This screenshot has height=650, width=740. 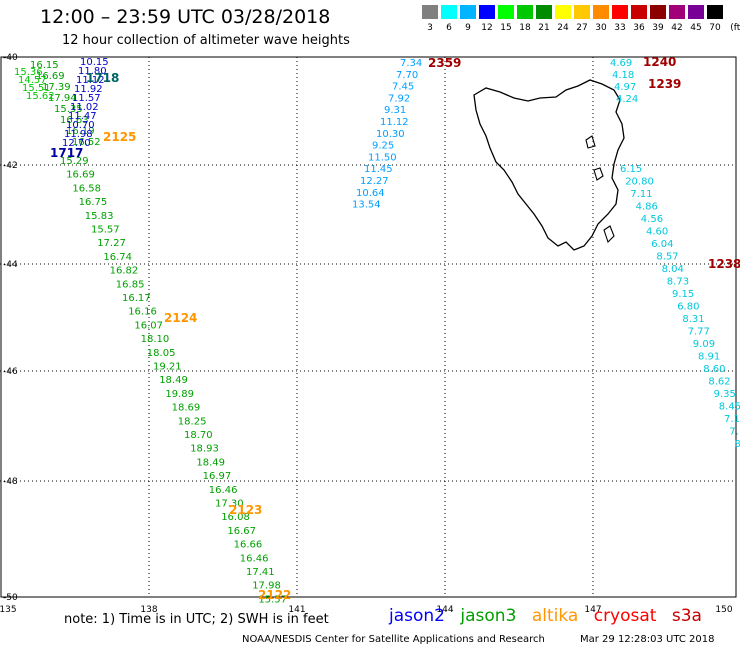 I want to click on wave-height-label: 16.19, so click(x=80, y=131).